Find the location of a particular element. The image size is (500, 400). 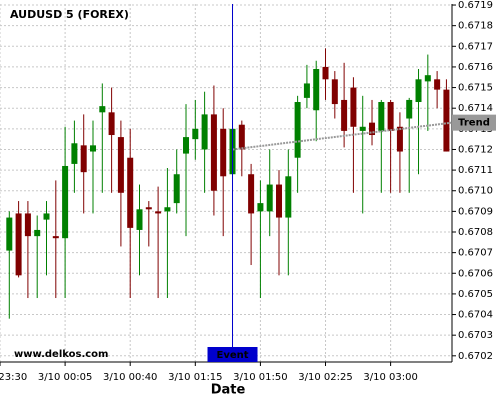

y-tick-label: 0.6714 is located at coordinates (475, 108).